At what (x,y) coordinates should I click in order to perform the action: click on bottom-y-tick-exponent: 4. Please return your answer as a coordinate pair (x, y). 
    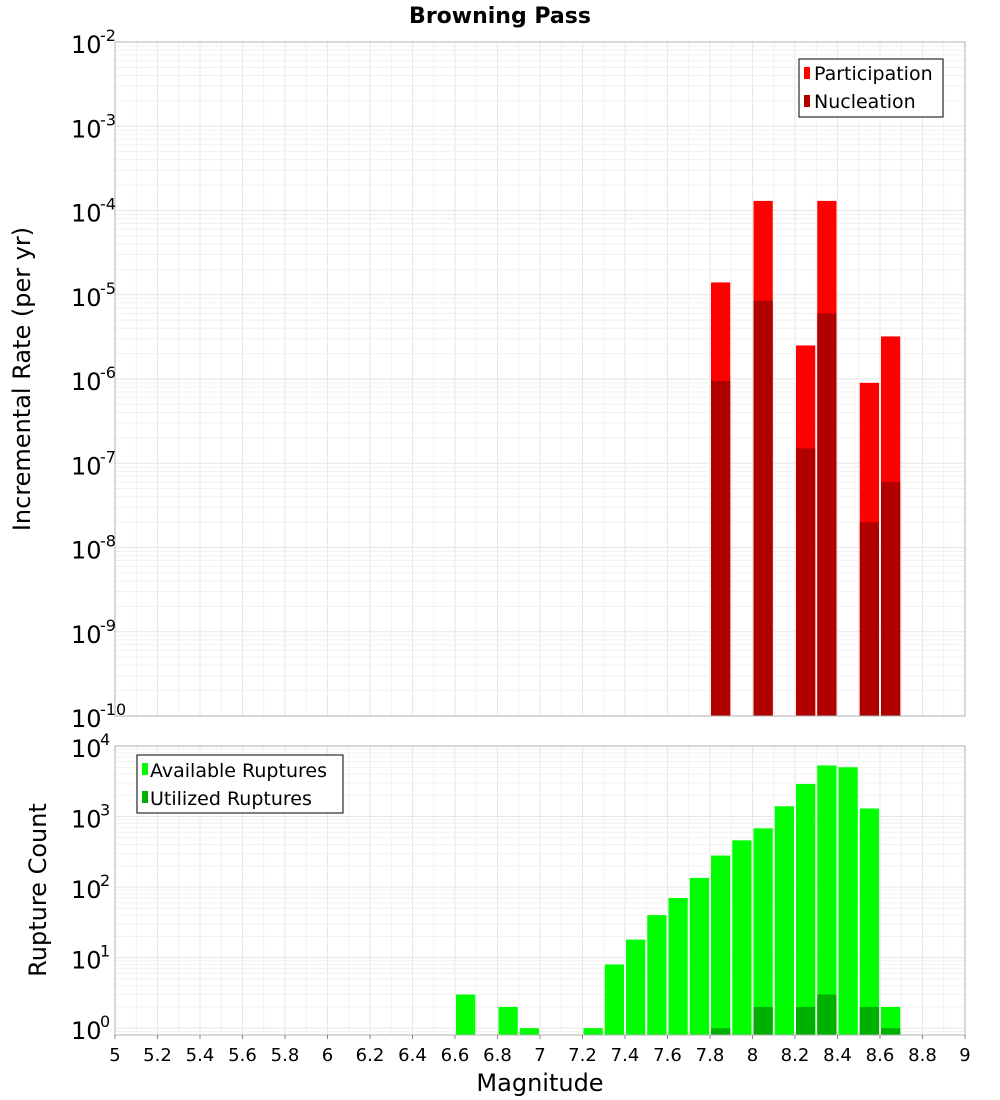
    Looking at the image, I should click on (105, 739).